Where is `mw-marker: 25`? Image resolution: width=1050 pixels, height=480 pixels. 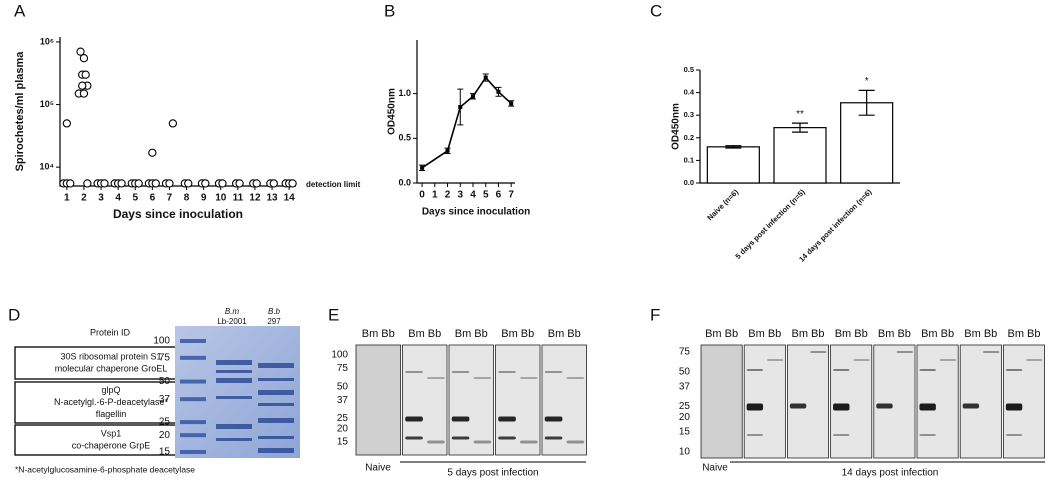
mw-marker: 25 is located at coordinates (165, 422).